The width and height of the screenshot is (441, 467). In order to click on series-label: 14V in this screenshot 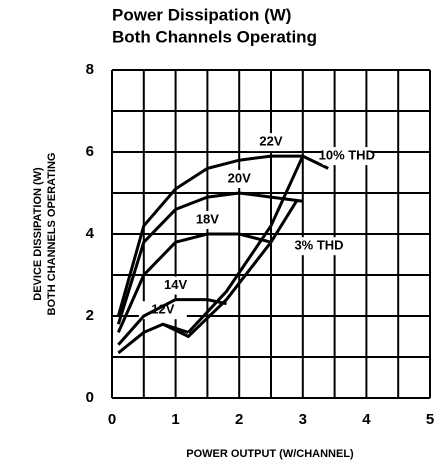, I will do `click(175, 284)`.